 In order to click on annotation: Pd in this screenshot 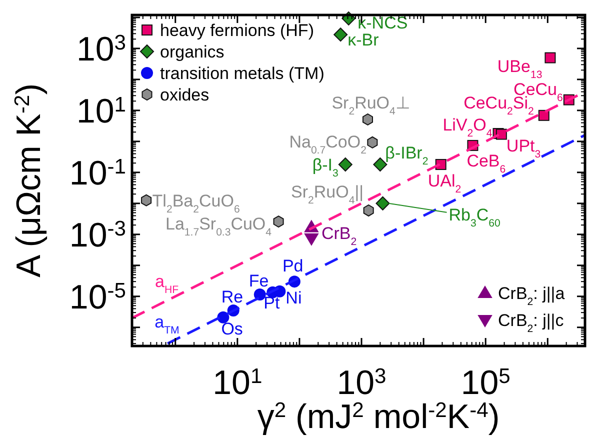, I will do `click(293, 266)`.